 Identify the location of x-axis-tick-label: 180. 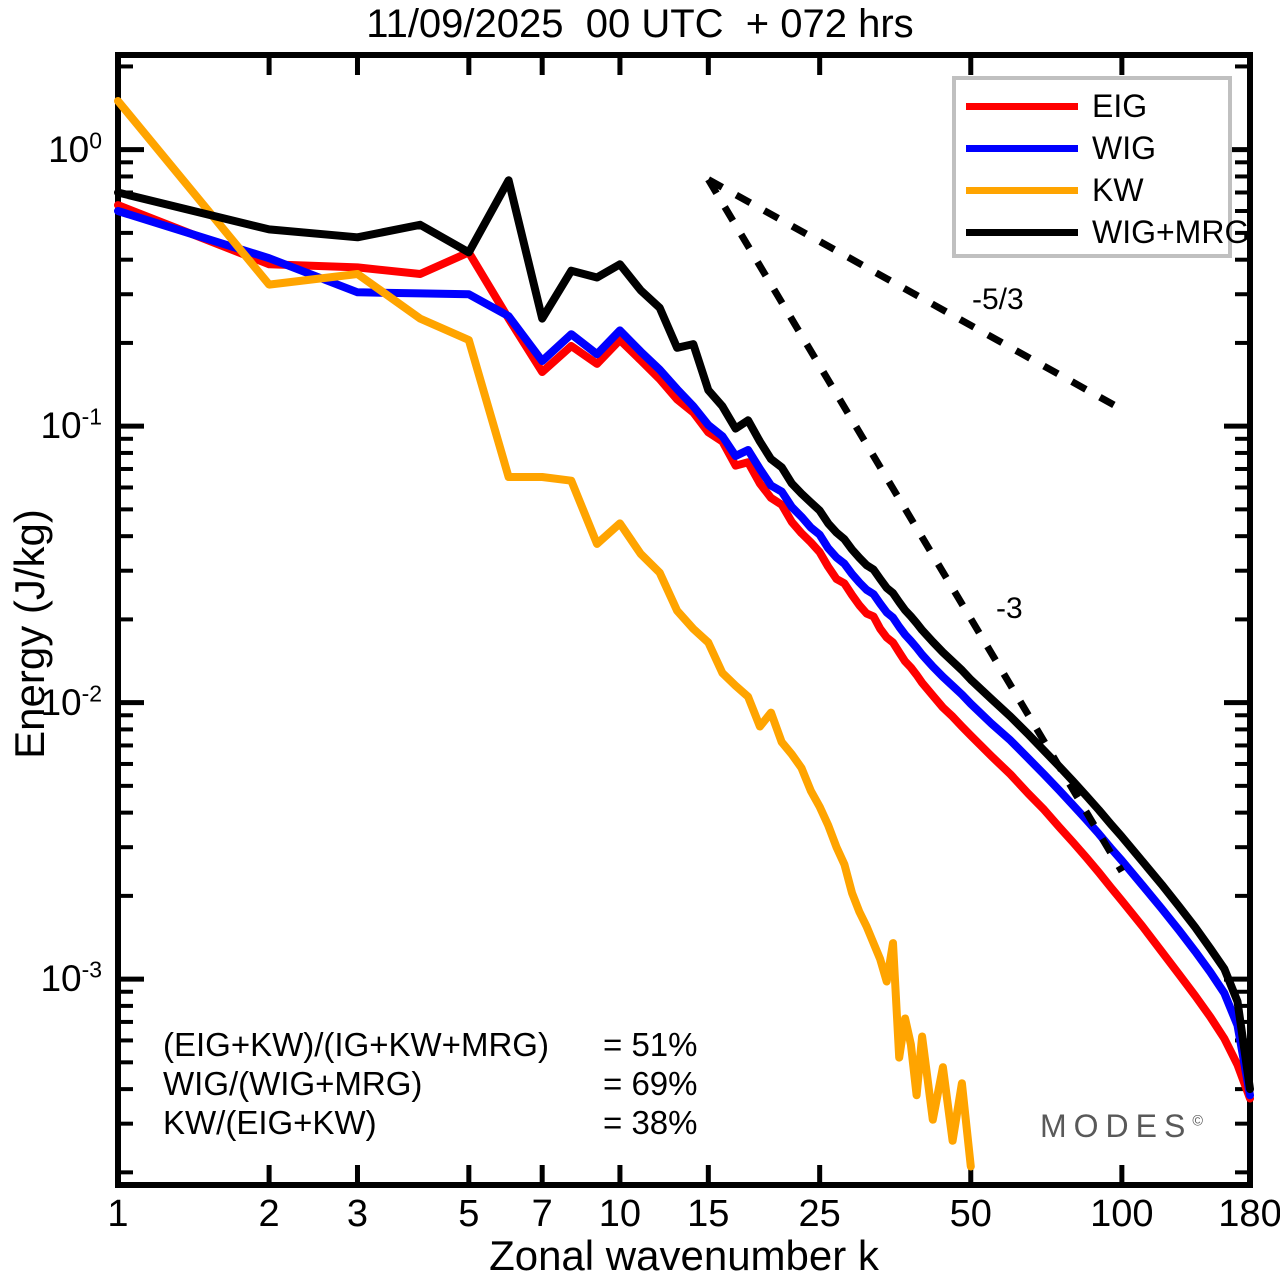
(1249, 1214).